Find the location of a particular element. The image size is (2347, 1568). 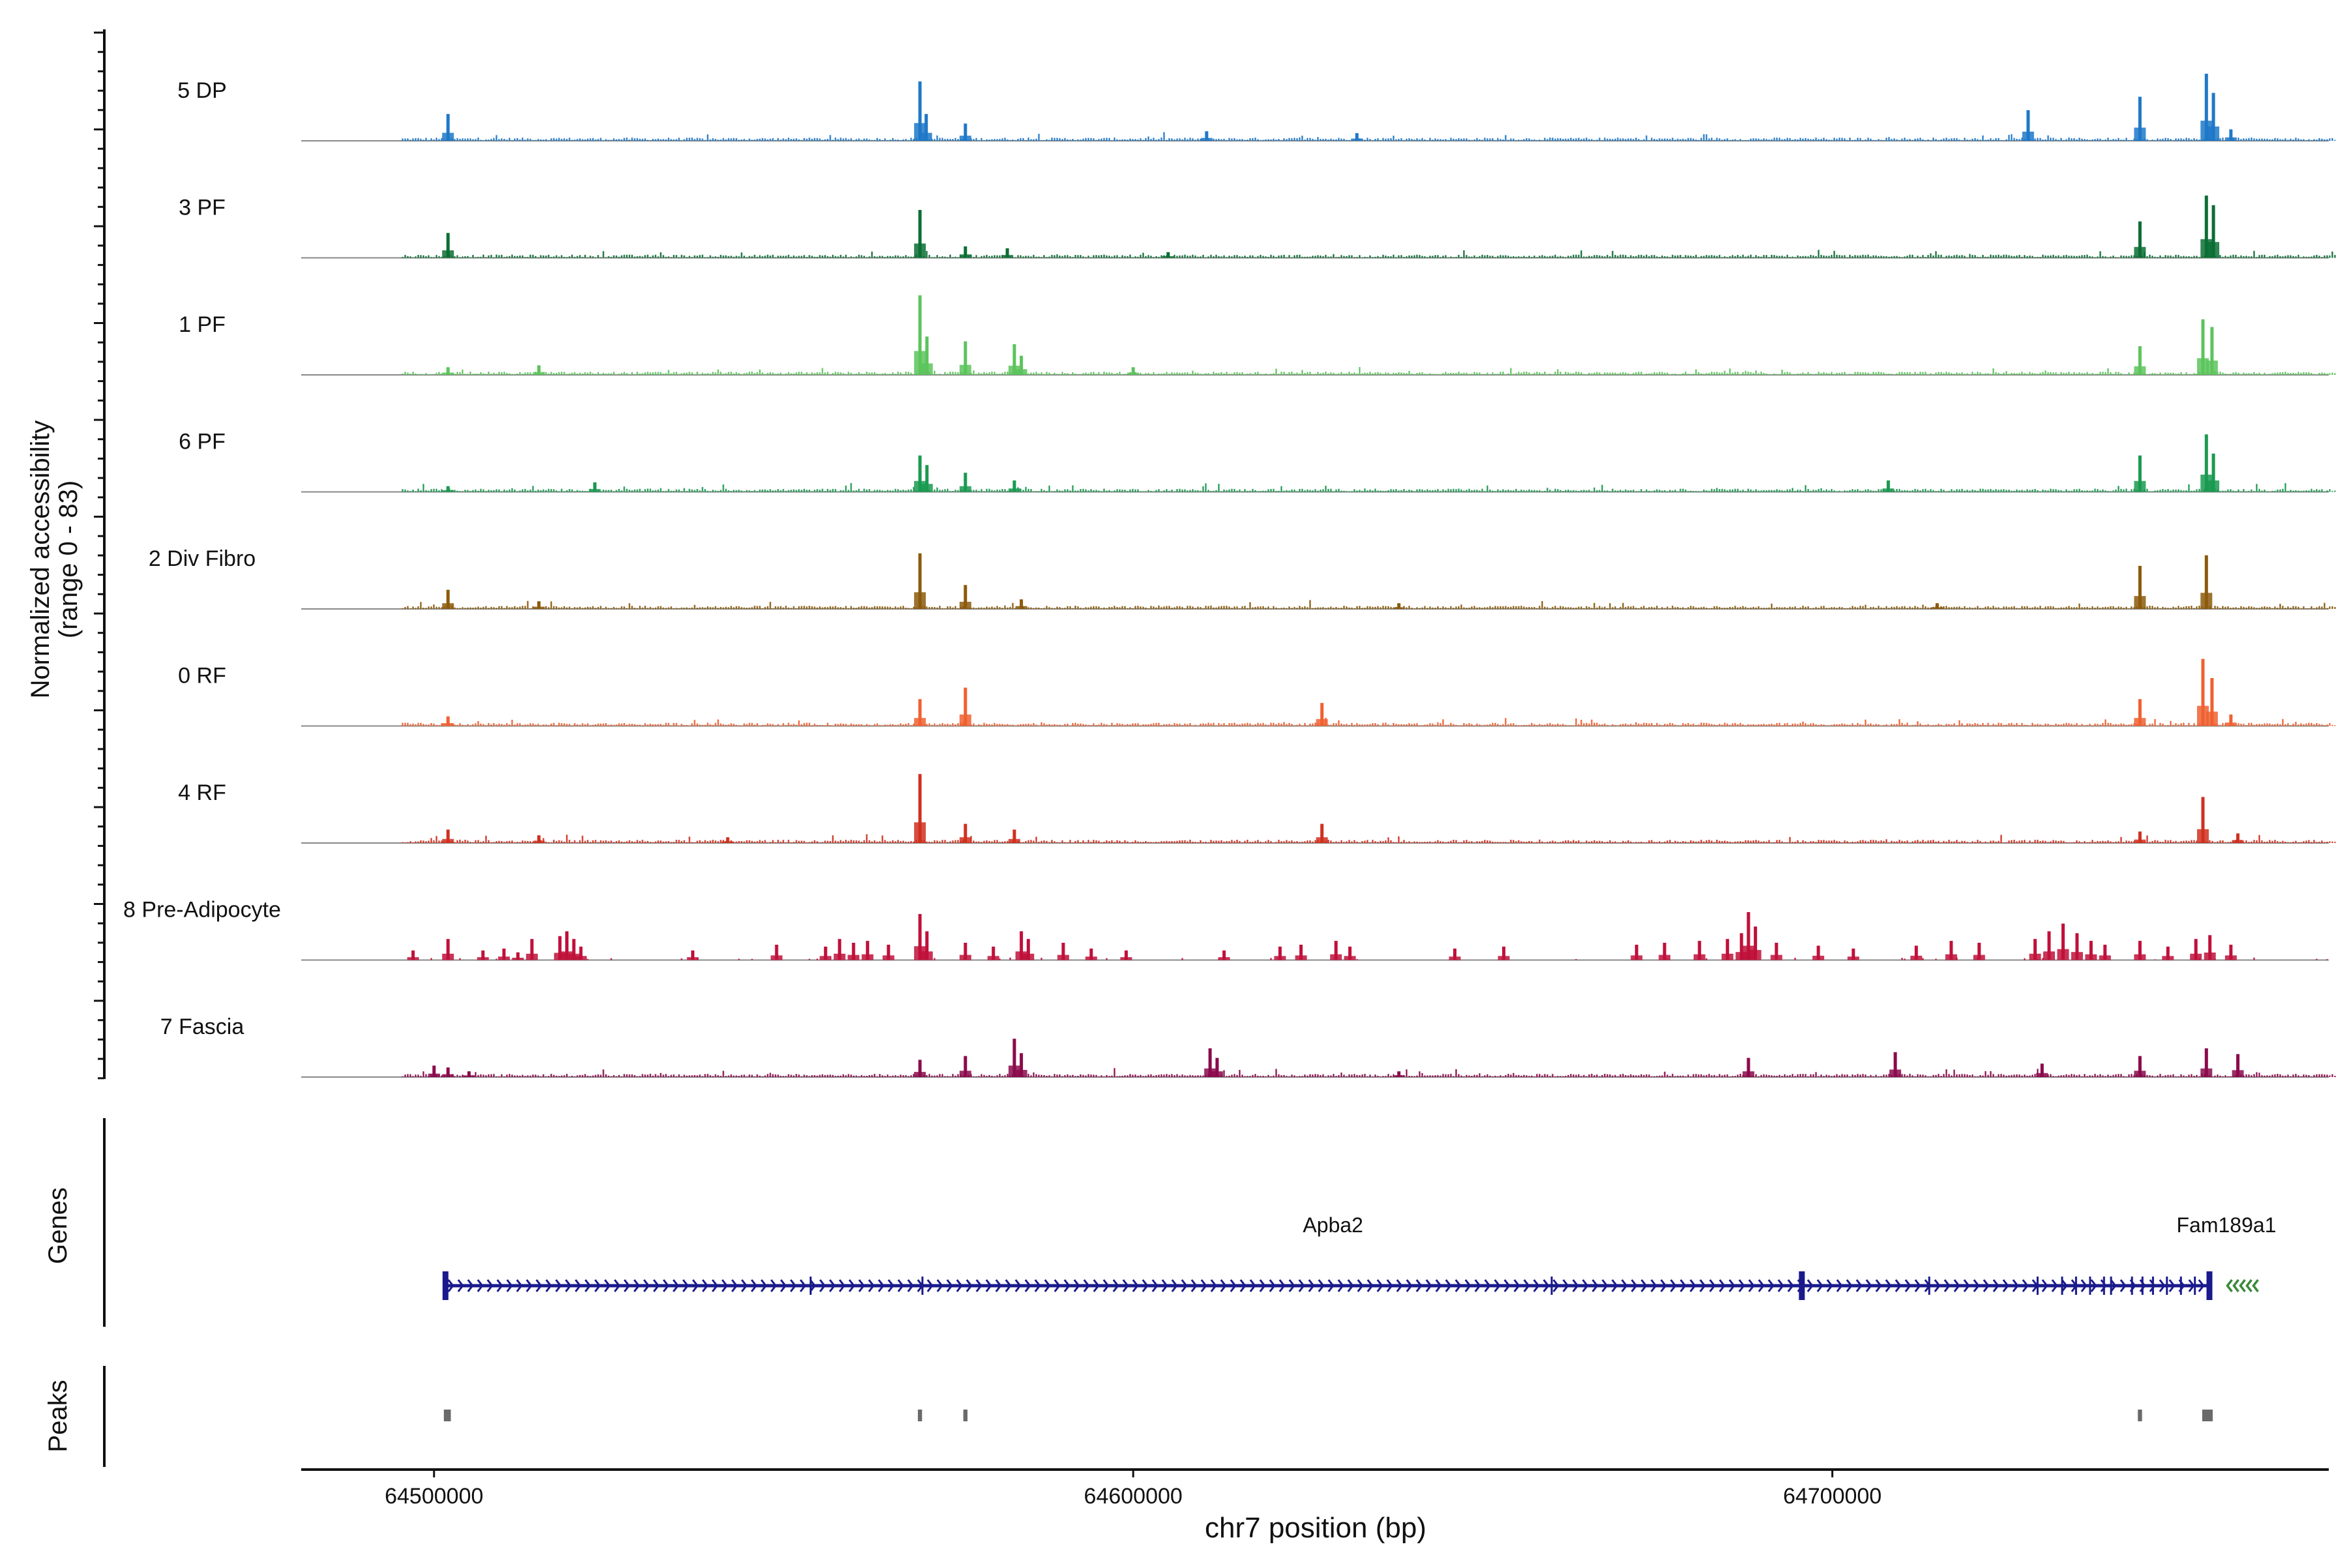

gene-strand-arrows is located at coordinates (2242, 1286).